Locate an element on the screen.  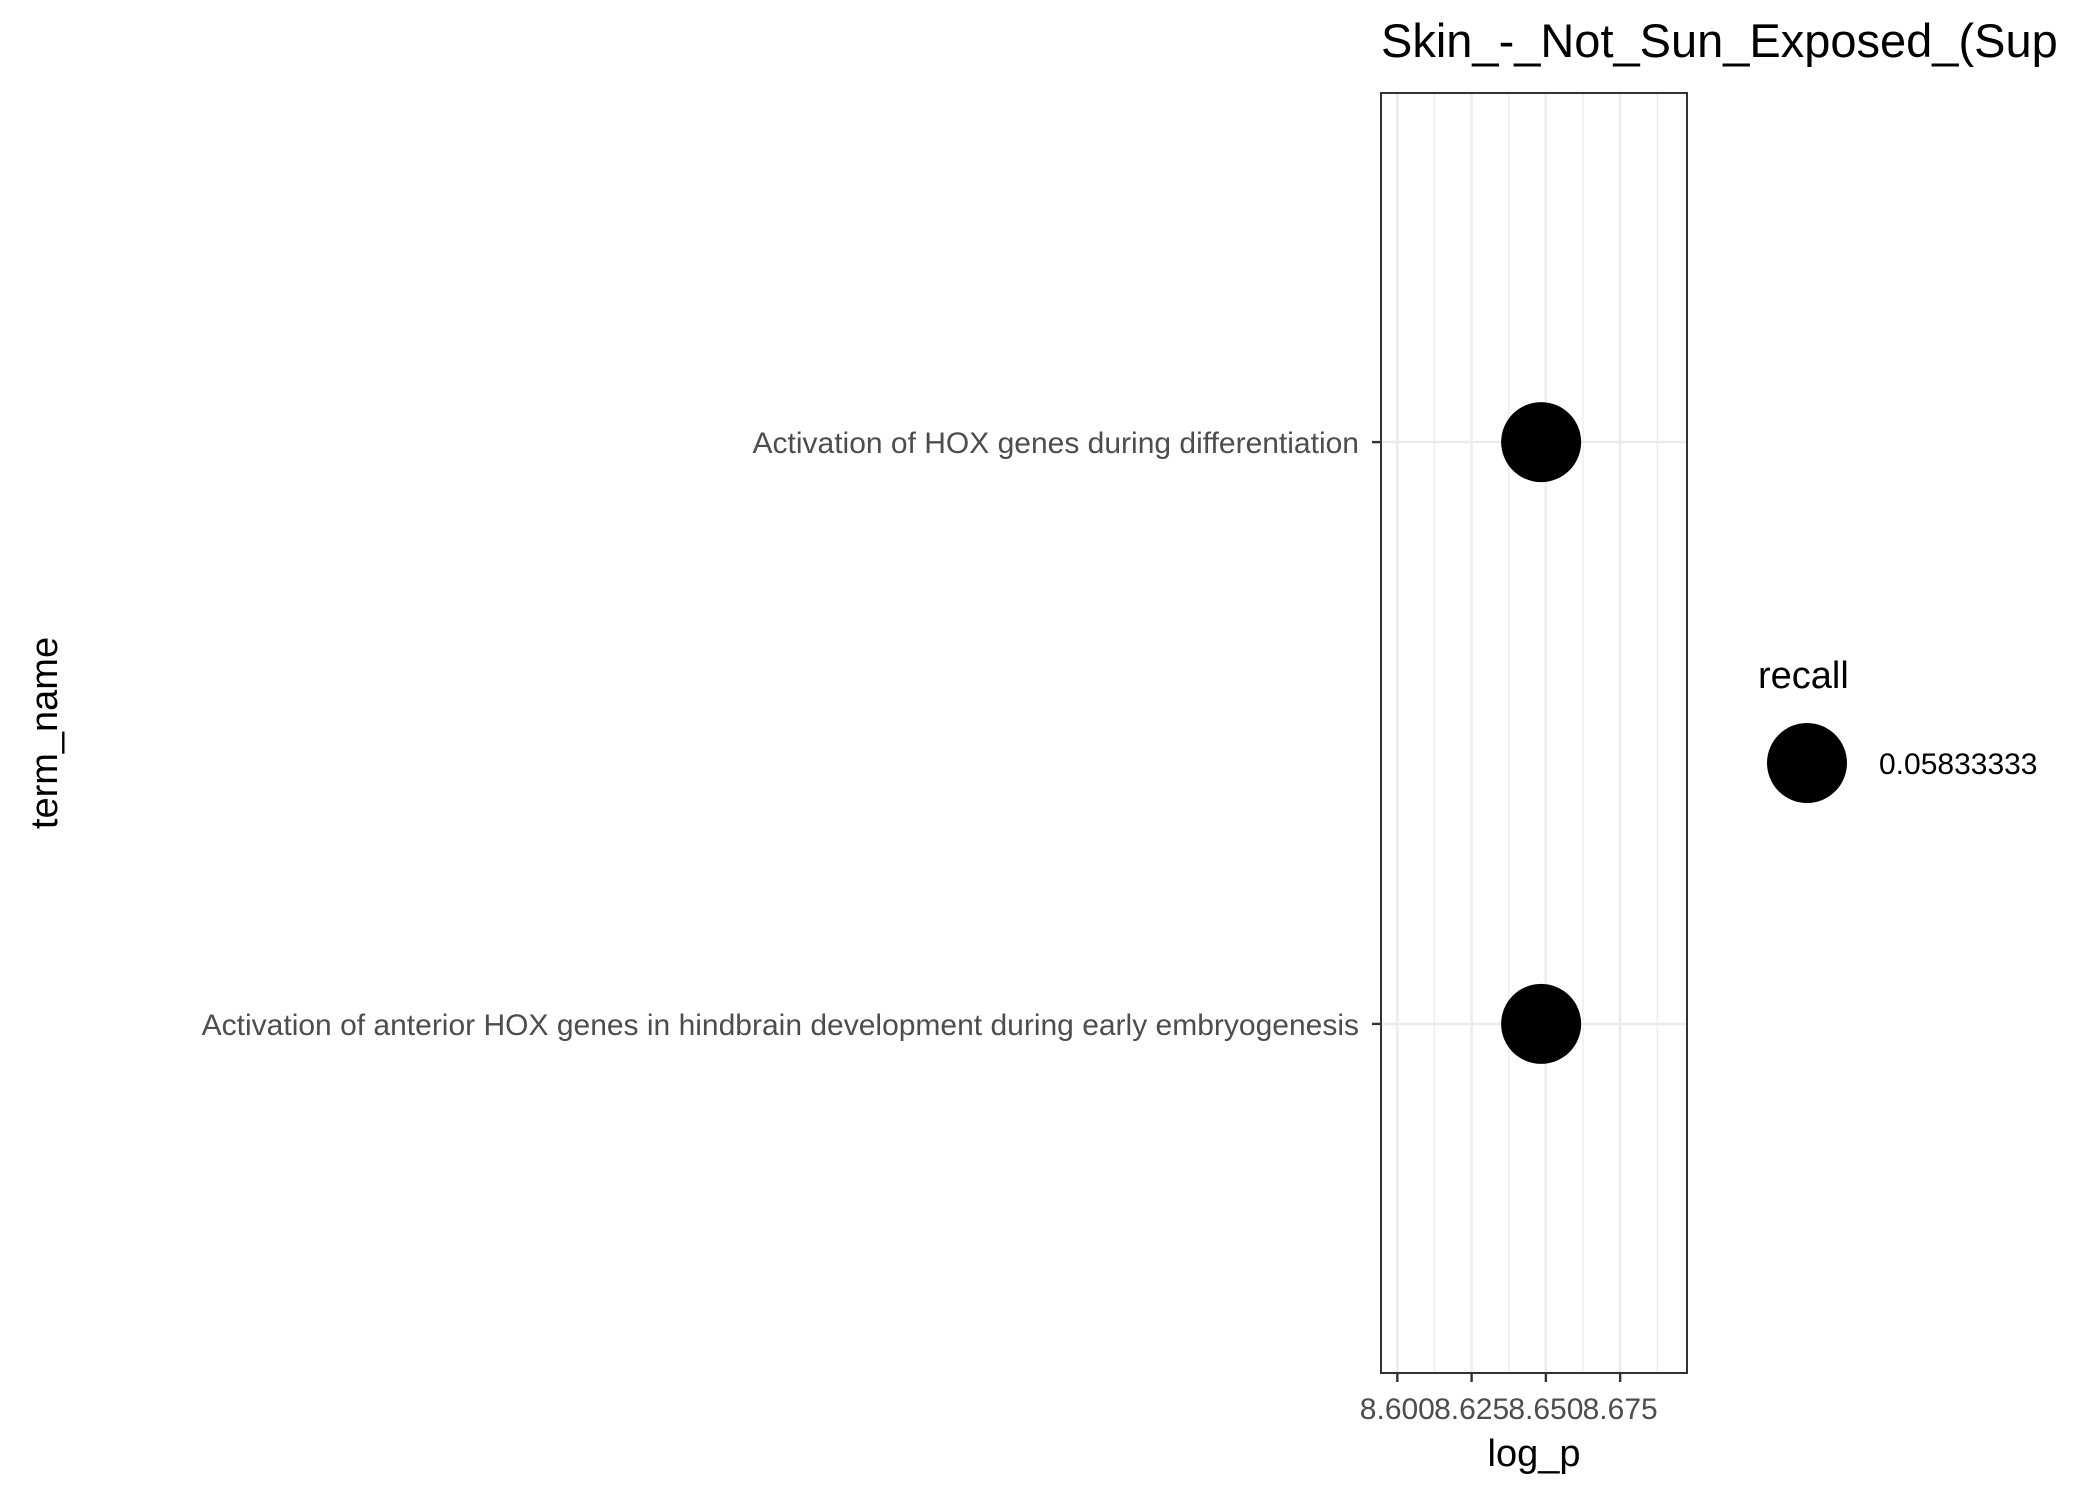
legend-label: 0.05833333 is located at coordinates (1958, 764).